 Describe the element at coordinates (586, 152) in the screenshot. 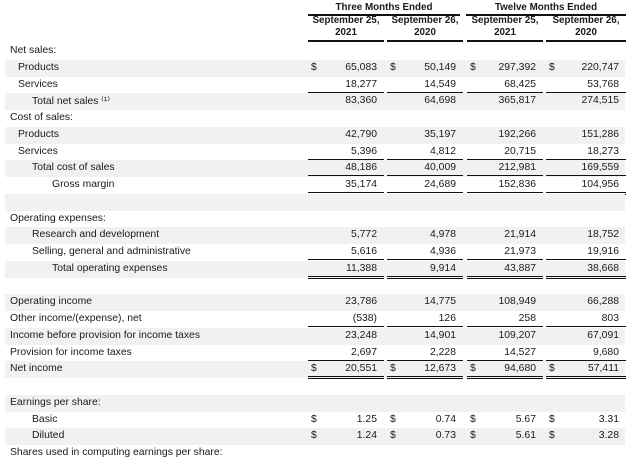

I see `value-cell: 18,273` at that location.